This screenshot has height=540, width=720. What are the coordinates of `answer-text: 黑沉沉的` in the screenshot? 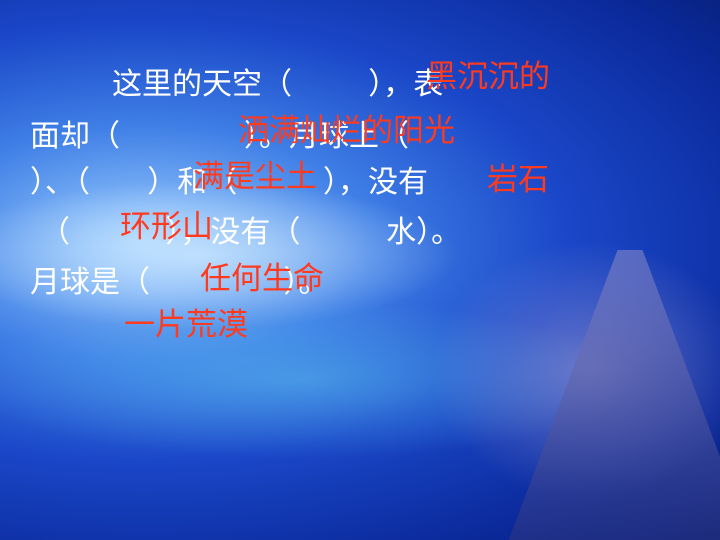 It's located at (488, 77).